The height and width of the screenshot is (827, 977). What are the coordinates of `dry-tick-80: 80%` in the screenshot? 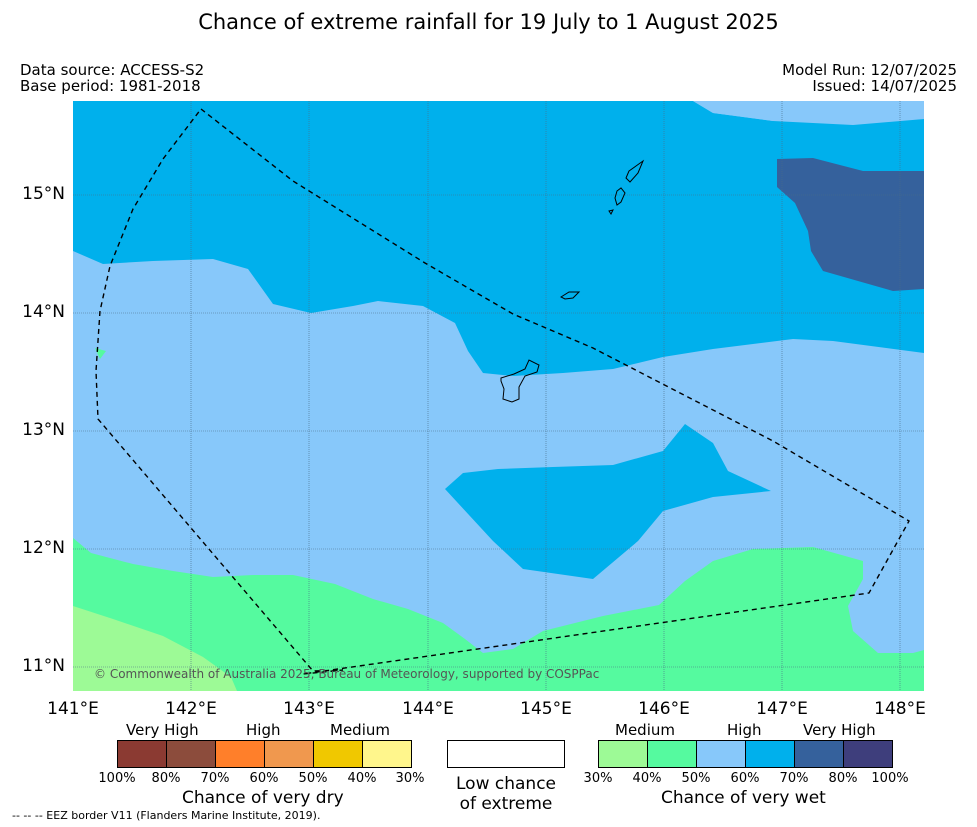 It's located at (166, 778).